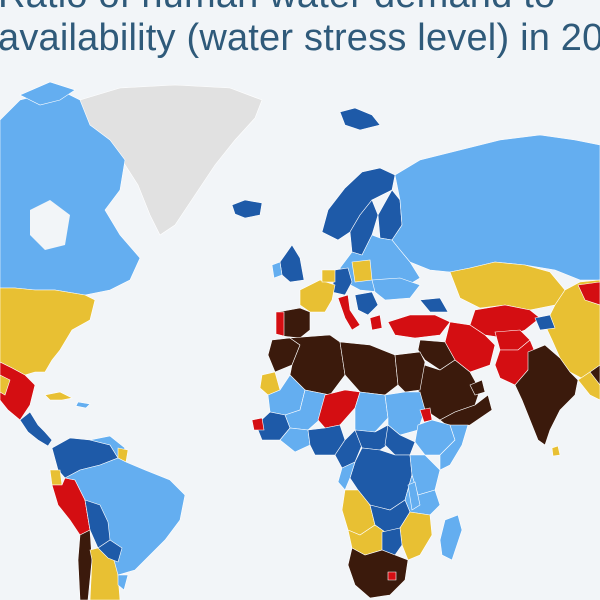 The height and width of the screenshot is (600, 600). What do you see at coordinates (110, 551) in the screenshot?
I see `paraguay` at bounding box center [110, 551].